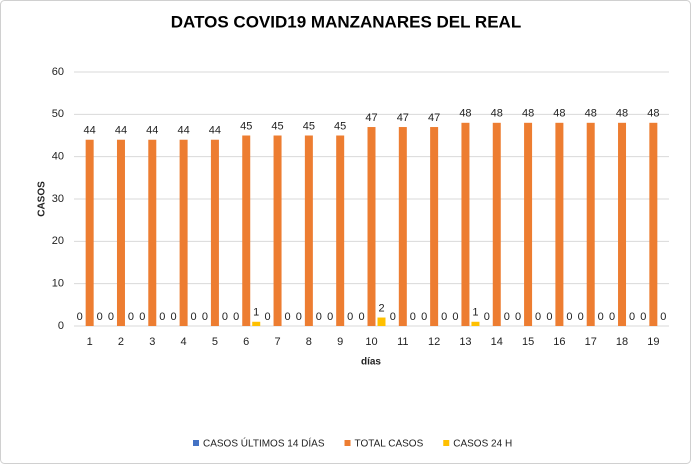 This screenshot has height=465, width=692. I want to click on x-tick-label: 6, so click(246, 342).